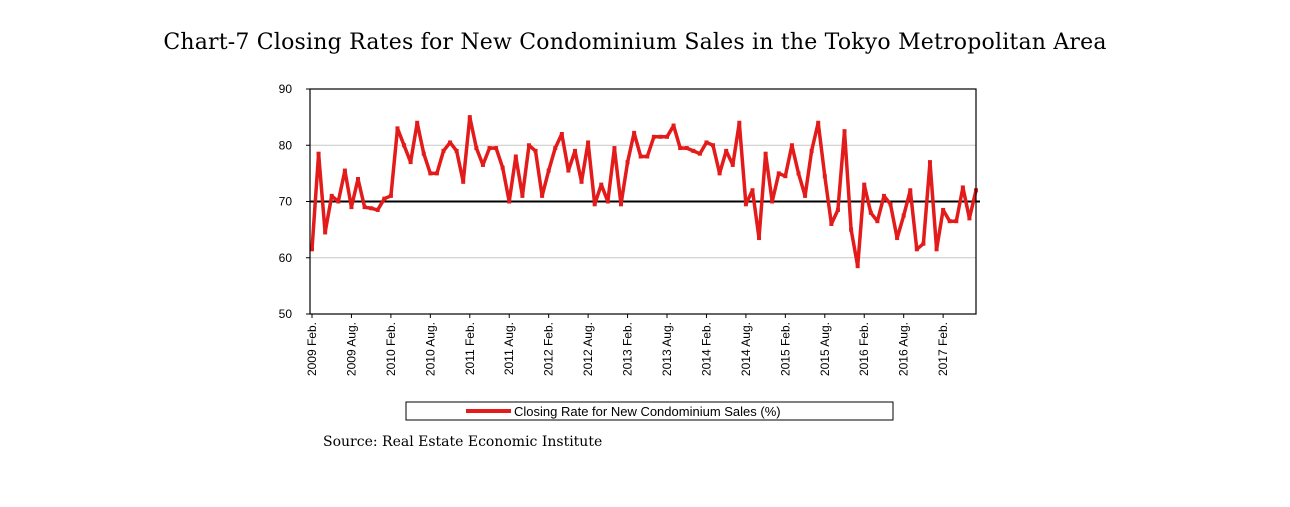 This screenshot has height=507, width=1290. I want to click on y-tick-label-80: 80, so click(286, 145).